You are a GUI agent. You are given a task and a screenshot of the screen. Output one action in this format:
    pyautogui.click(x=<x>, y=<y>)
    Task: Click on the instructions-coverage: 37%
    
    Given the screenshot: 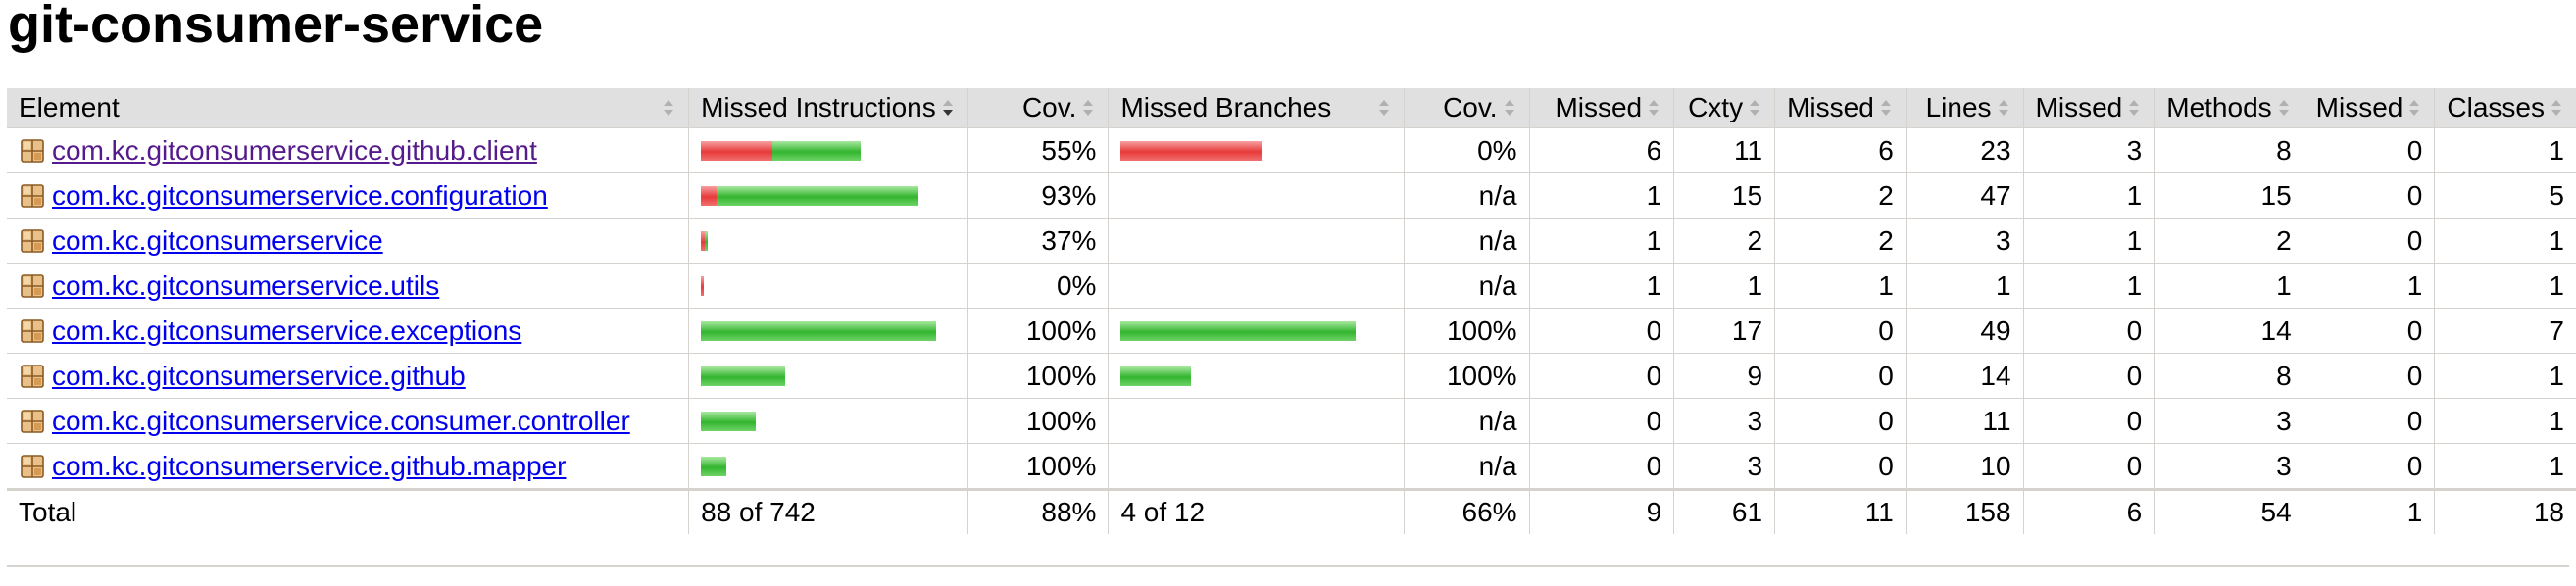 What is the action you would take?
    pyautogui.click(x=1037, y=241)
    